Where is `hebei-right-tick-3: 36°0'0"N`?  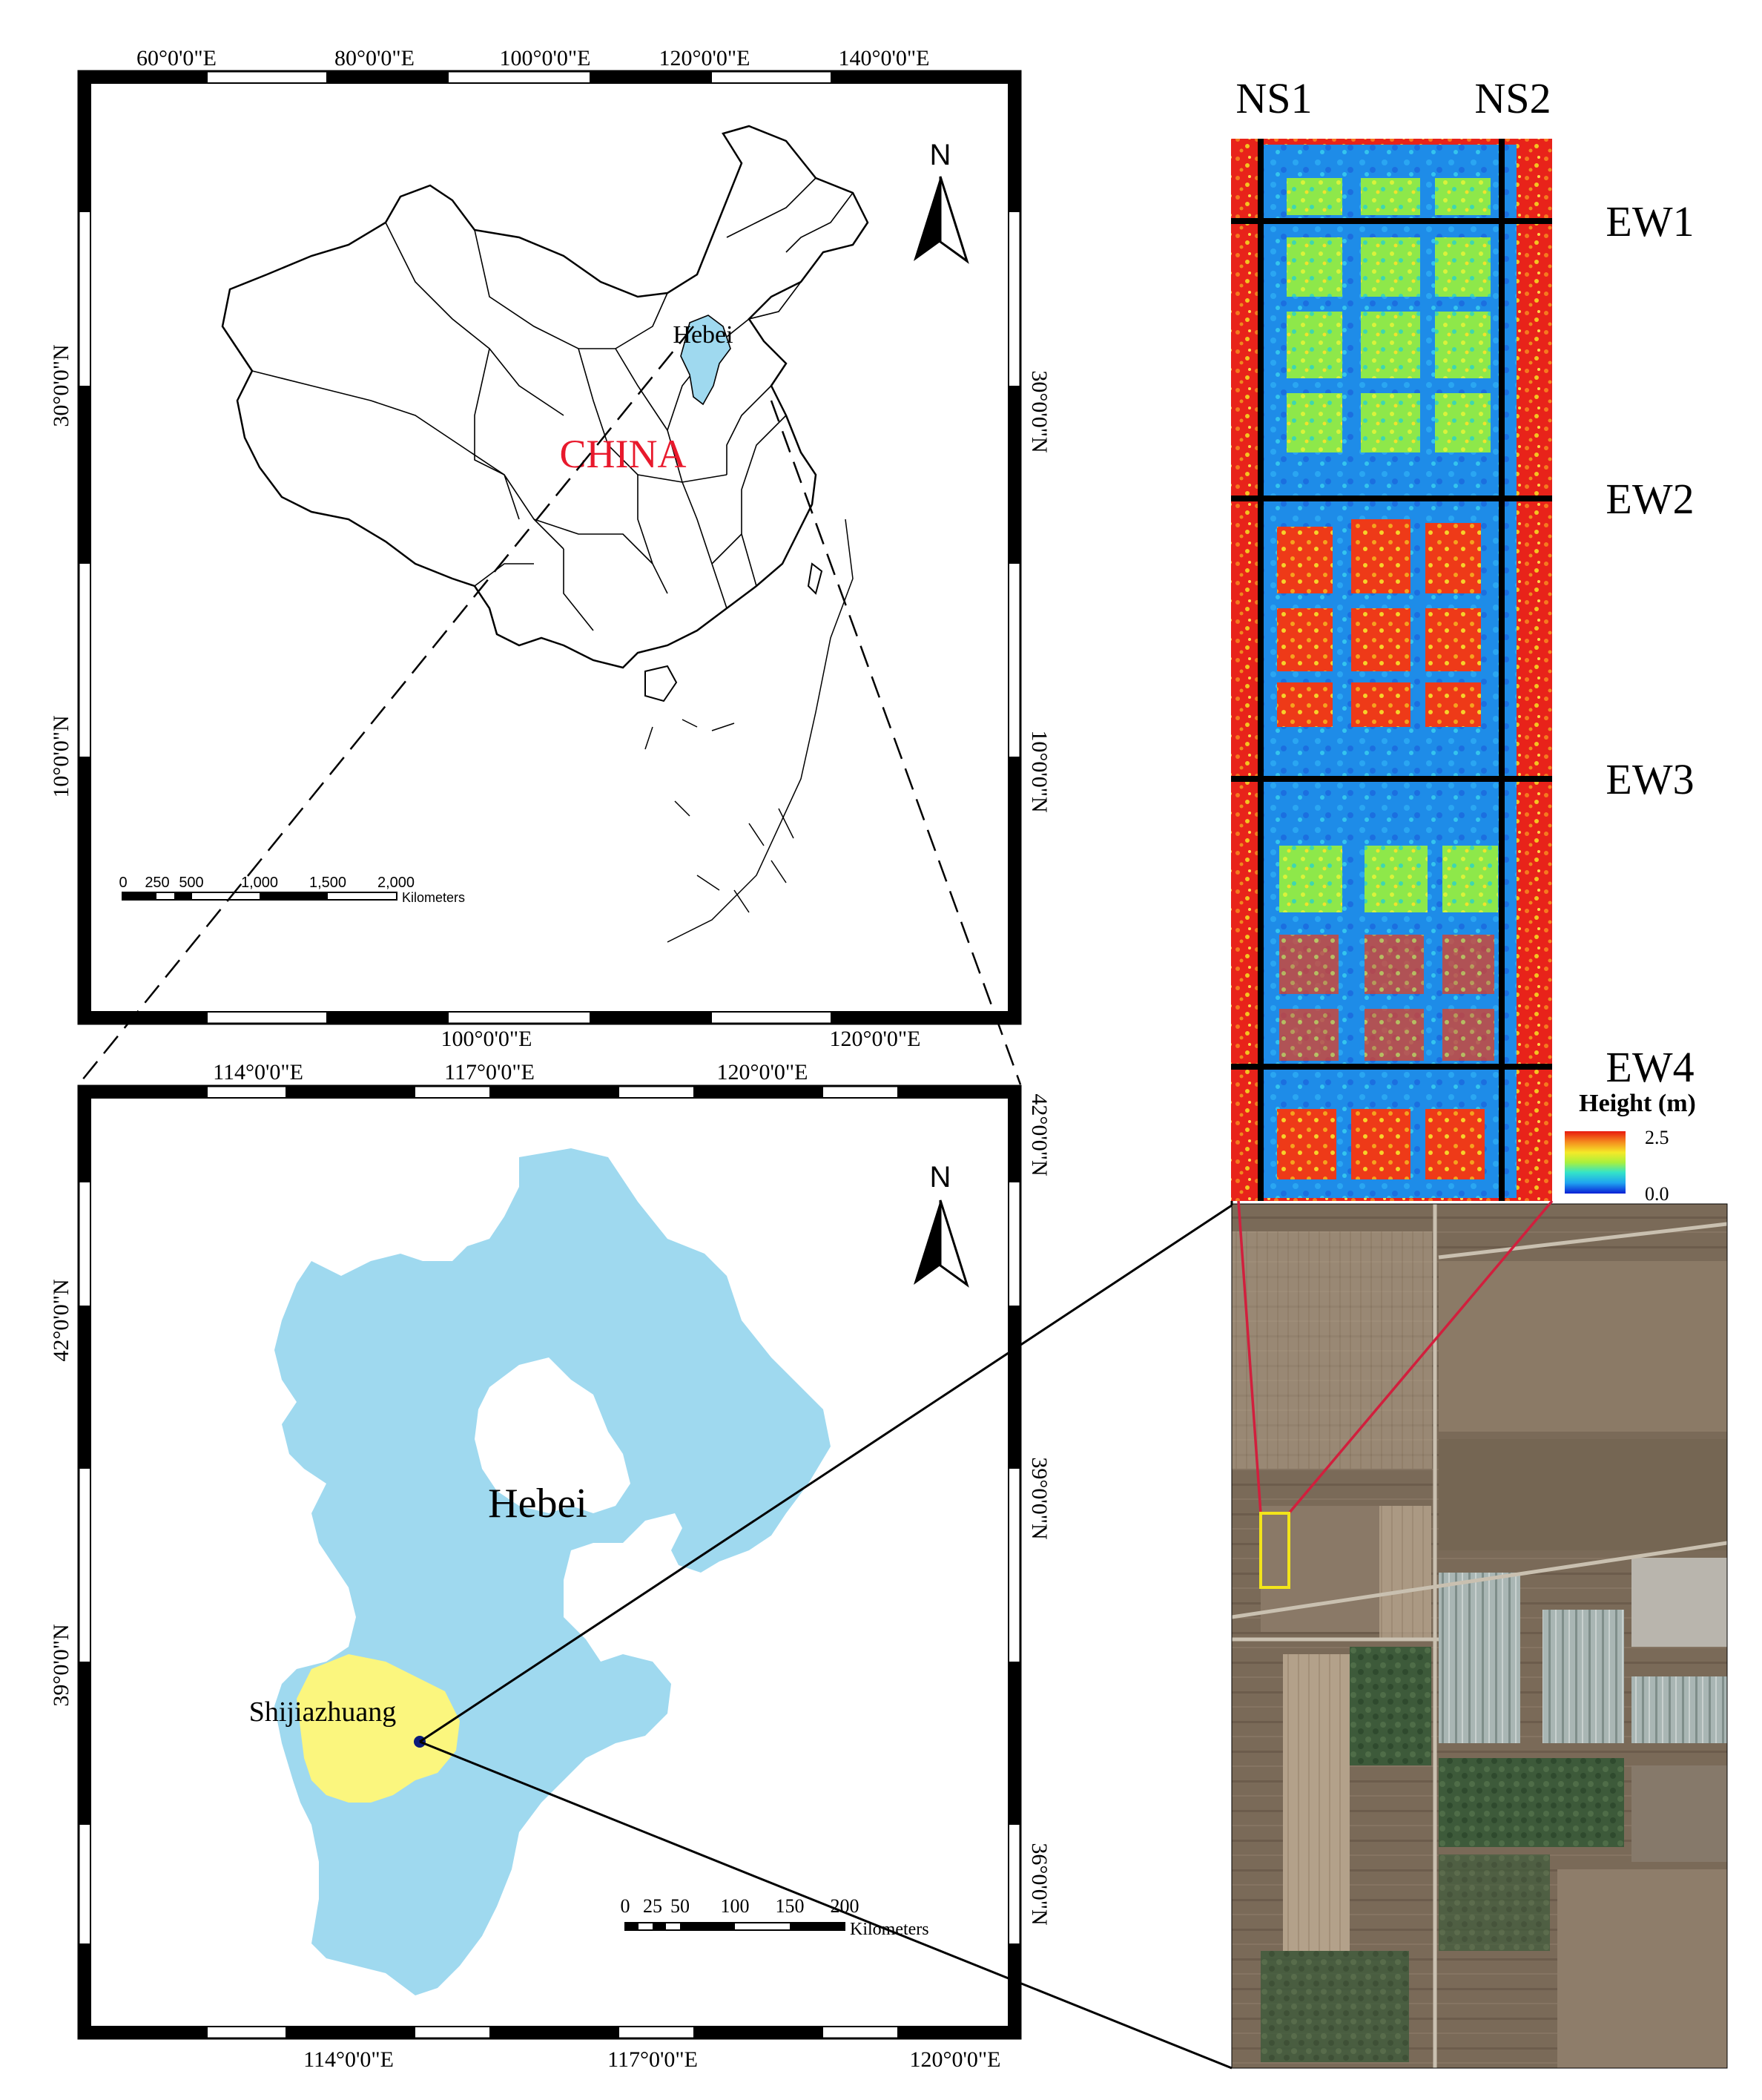 hebei-right-tick-3: 36°0'0"N is located at coordinates (1039, 1884).